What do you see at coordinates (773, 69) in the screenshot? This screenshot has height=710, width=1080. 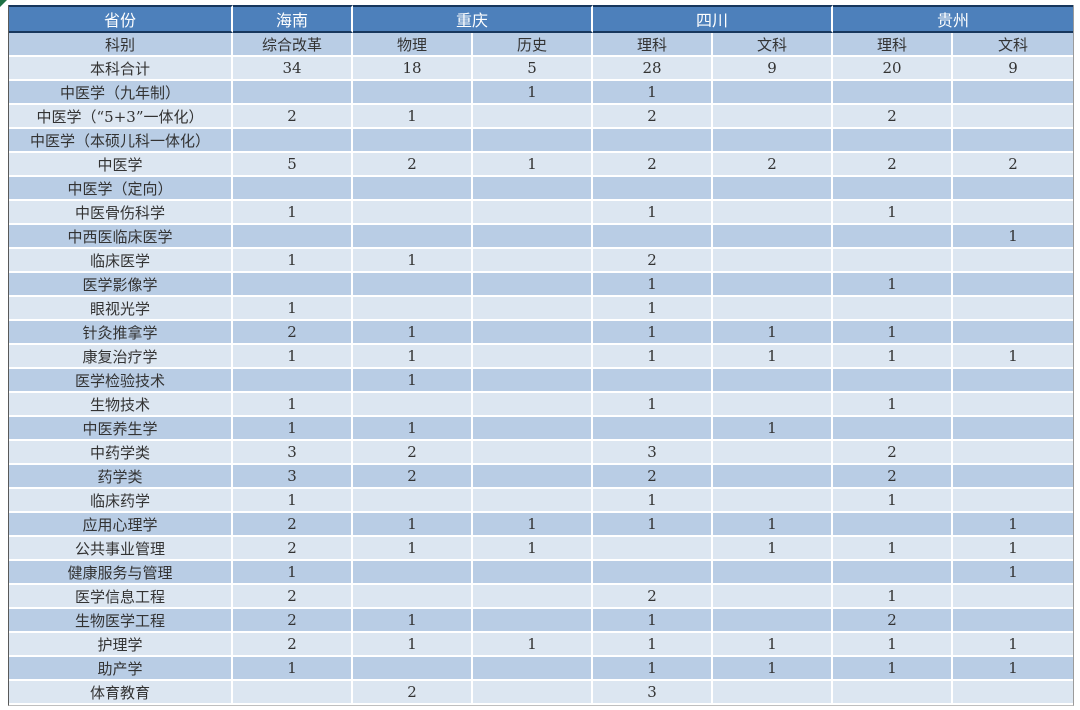 I see `data-cell: 9` at bounding box center [773, 69].